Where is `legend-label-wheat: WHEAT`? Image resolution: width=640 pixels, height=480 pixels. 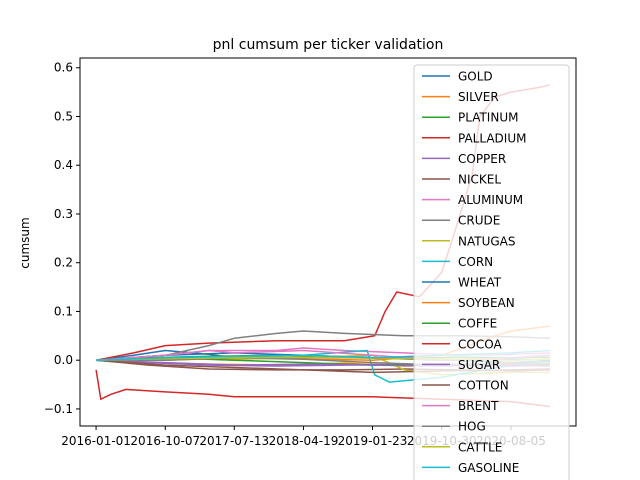
legend-label-wheat: WHEAT is located at coordinates (480, 283).